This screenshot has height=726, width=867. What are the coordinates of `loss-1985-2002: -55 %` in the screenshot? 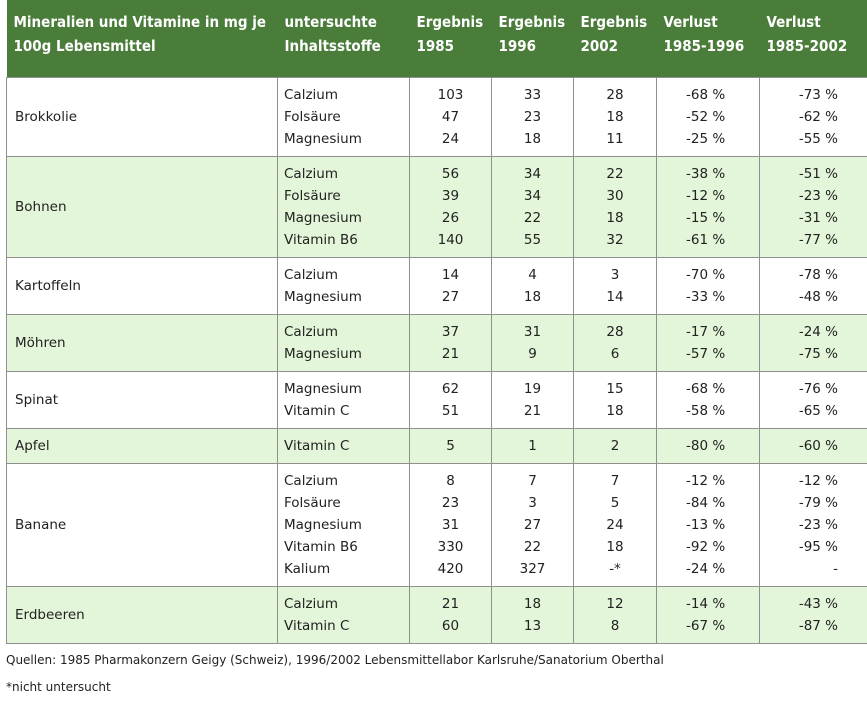 It's located at (818, 138).